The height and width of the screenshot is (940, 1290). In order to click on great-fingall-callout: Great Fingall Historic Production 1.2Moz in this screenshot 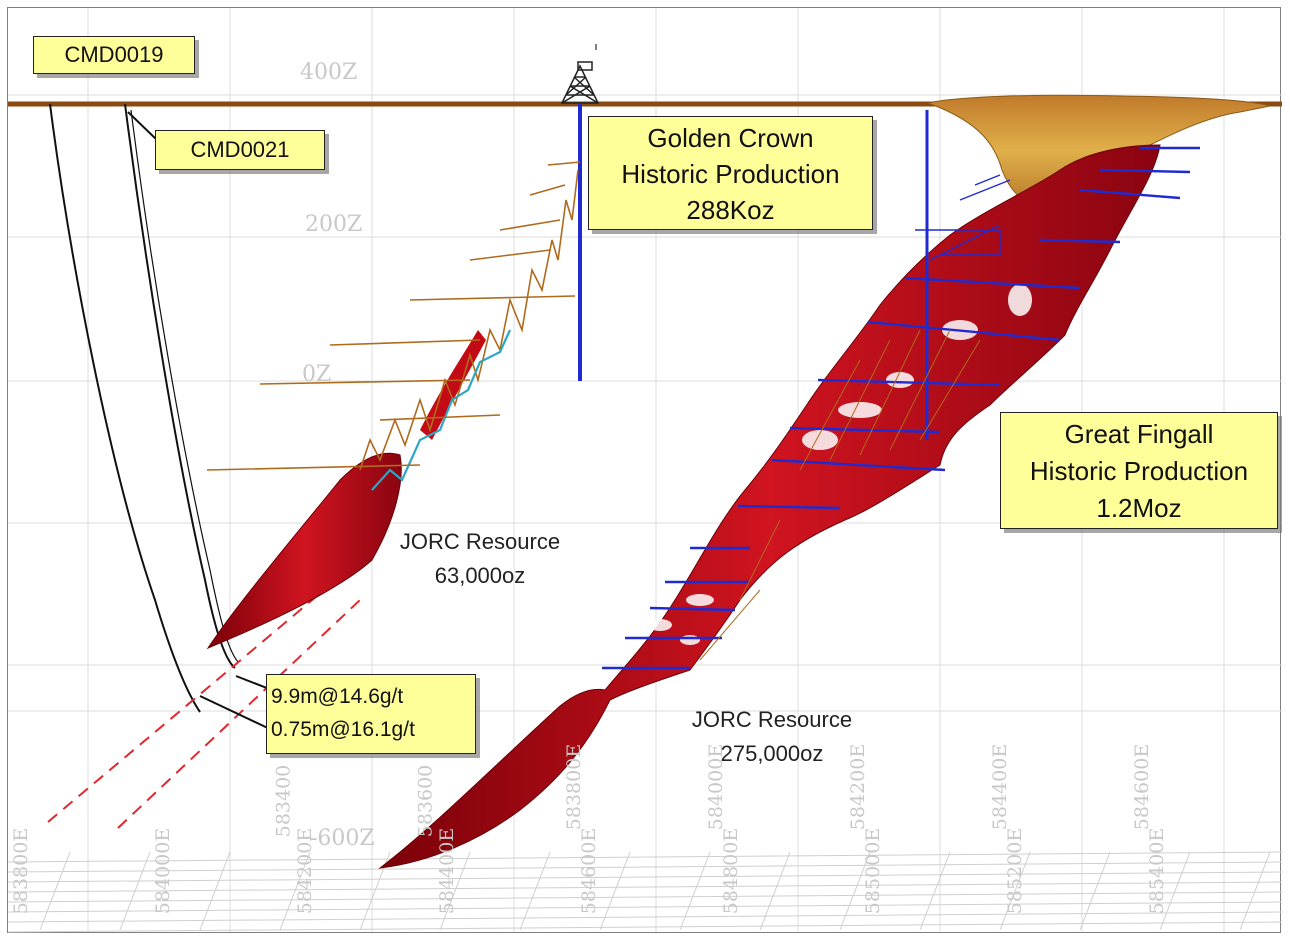, I will do `click(1139, 470)`.